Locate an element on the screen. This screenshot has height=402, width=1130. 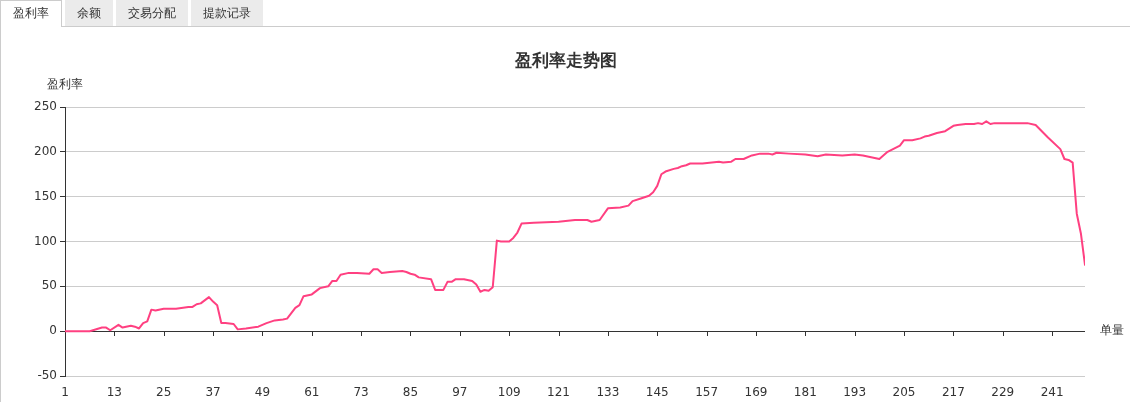
x-tick-label: 241 is located at coordinates (1052, 392).